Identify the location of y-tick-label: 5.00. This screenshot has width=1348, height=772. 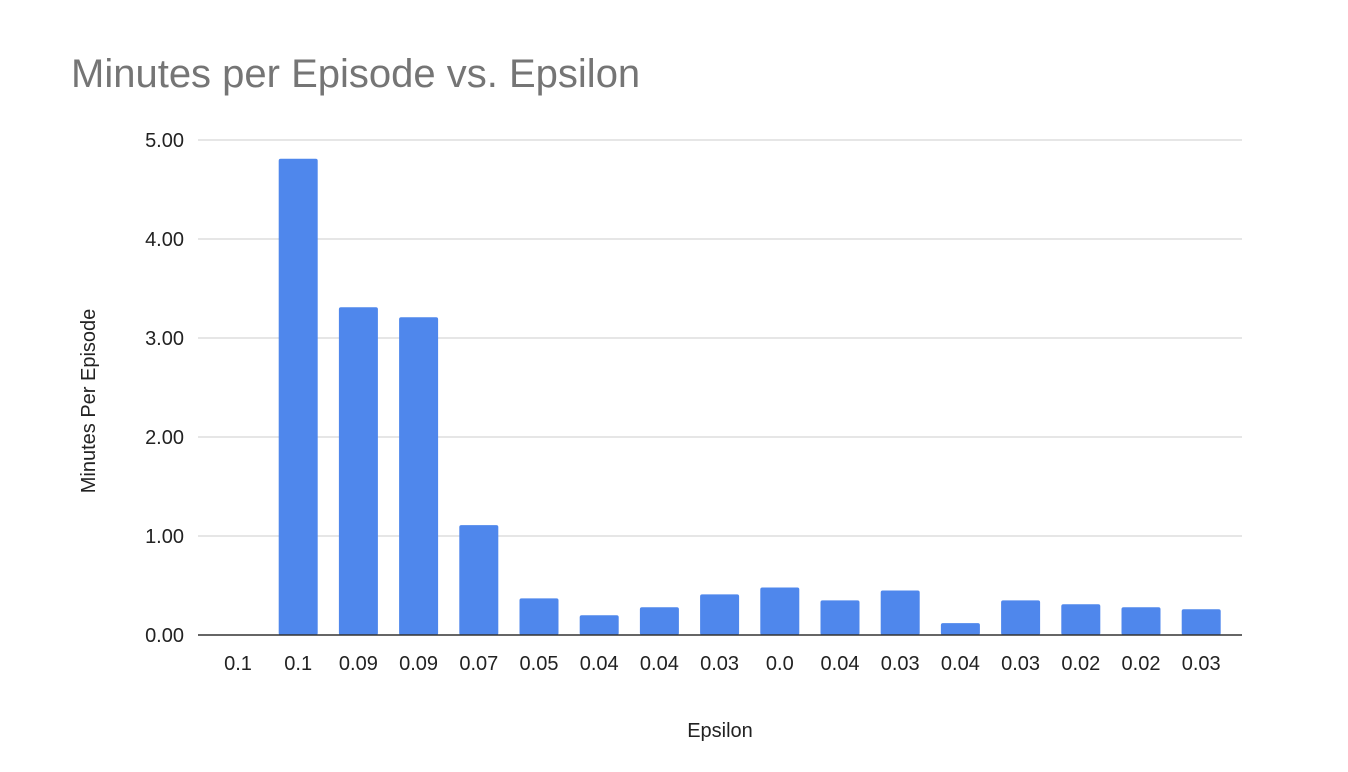
(164, 141).